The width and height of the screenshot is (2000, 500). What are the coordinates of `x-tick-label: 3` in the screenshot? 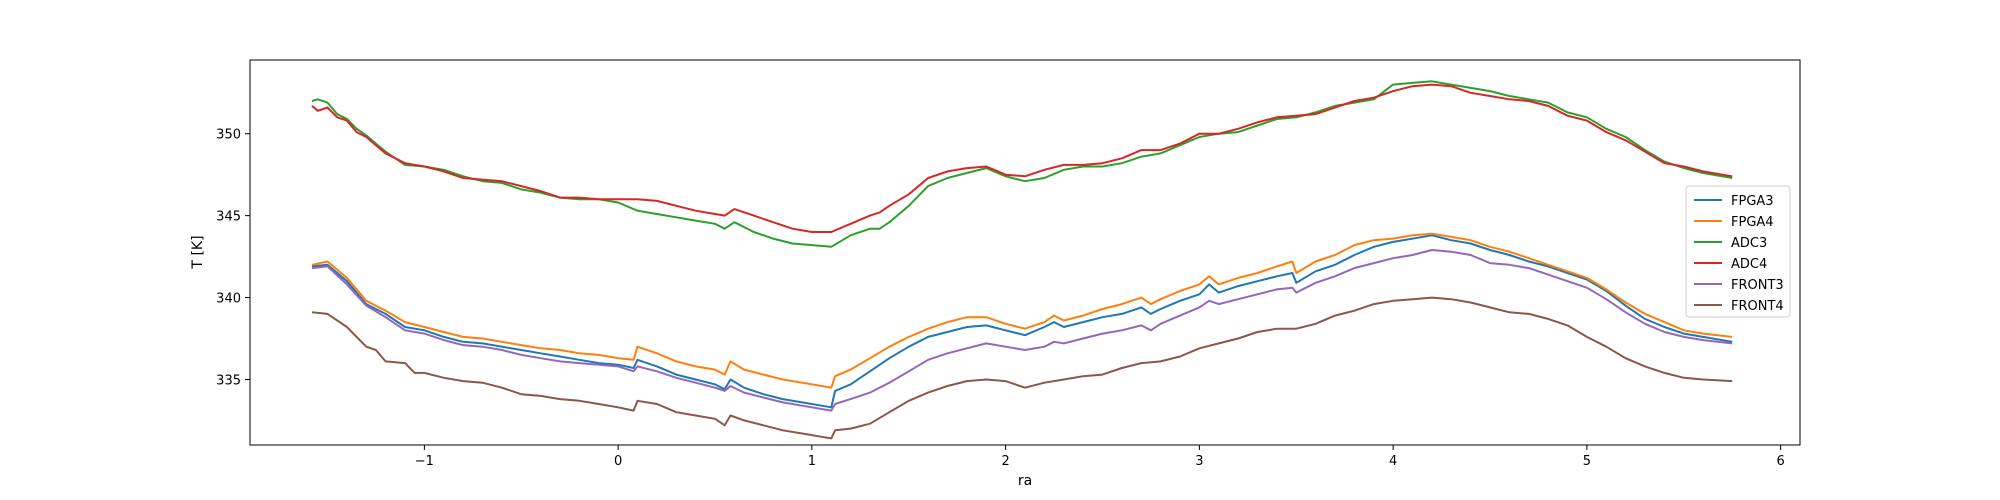 It's located at (1199, 461).